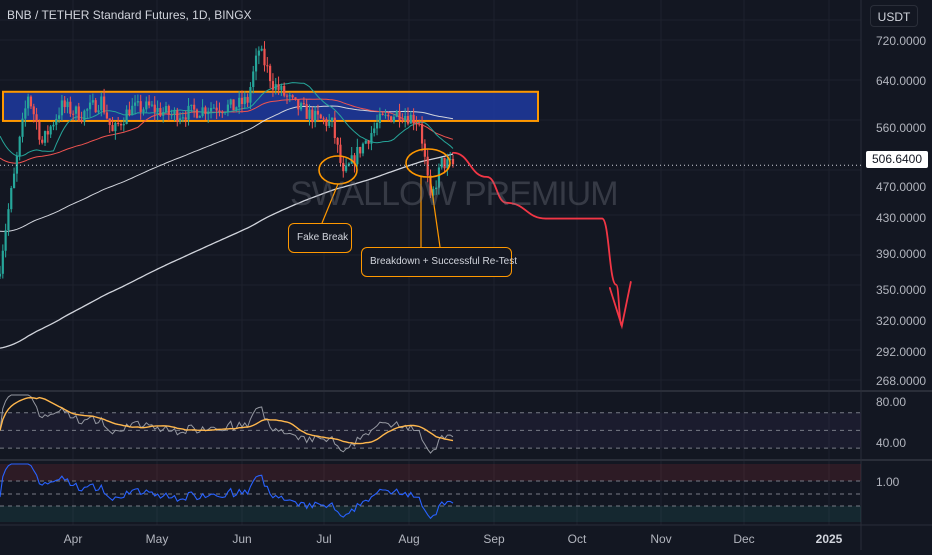 This screenshot has width=932, height=555. Describe the element at coordinates (324, 539) in the screenshot. I see `time-axis-label: Jul` at that location.